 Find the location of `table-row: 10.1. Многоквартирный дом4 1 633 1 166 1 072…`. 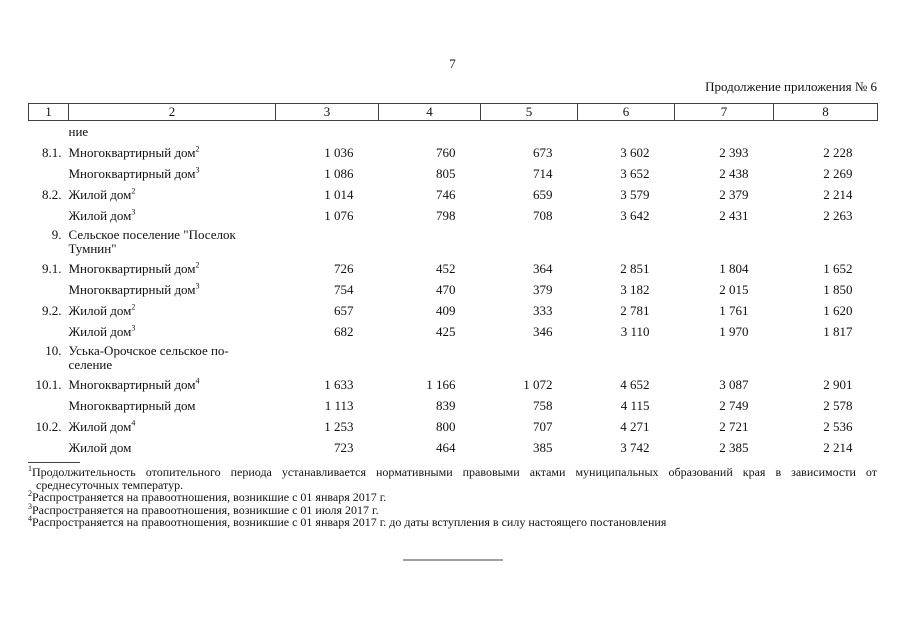

table-row: 10.1. Многоквартирный дом4 1 633 1 166 1 072… is located at coordinates (453, 384).